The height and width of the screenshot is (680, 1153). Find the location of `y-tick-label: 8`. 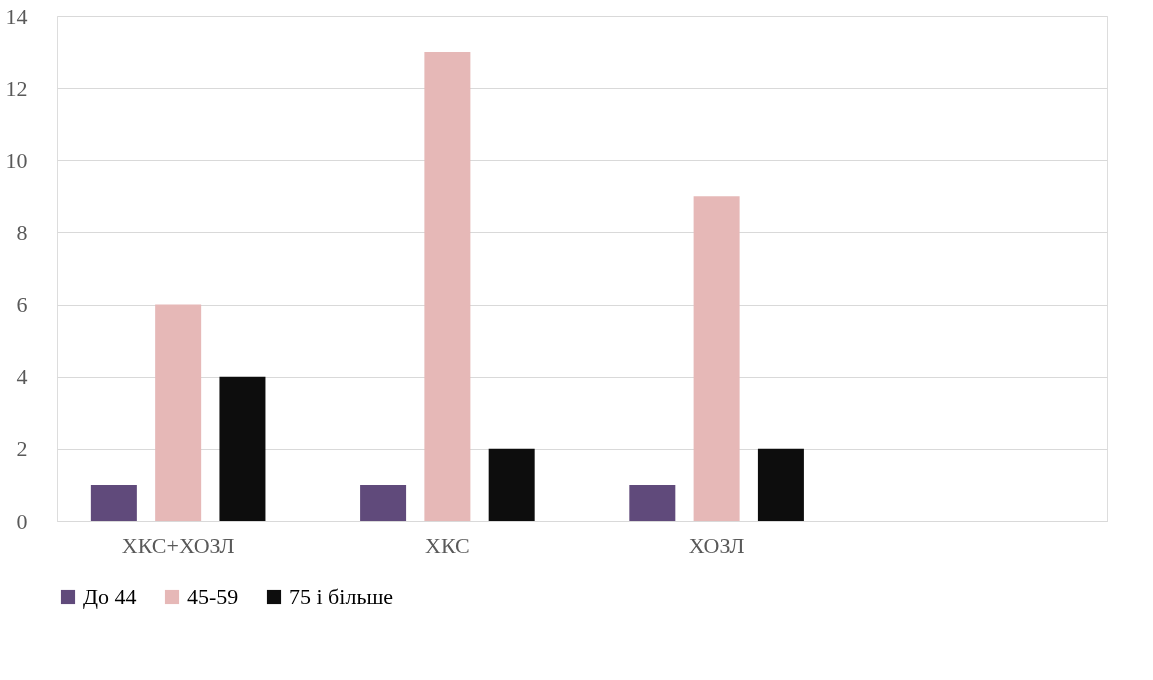

y-tick-label: 8 is located at coordinates (22, 232).